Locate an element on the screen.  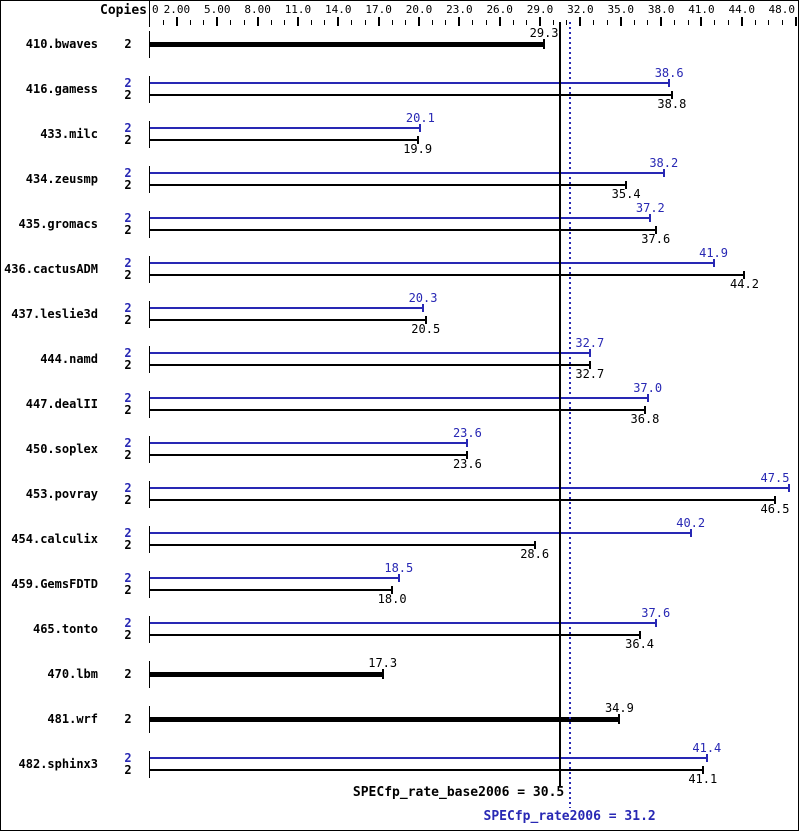
value-label-peak: 23.6 is located at coordinates (467, 433).